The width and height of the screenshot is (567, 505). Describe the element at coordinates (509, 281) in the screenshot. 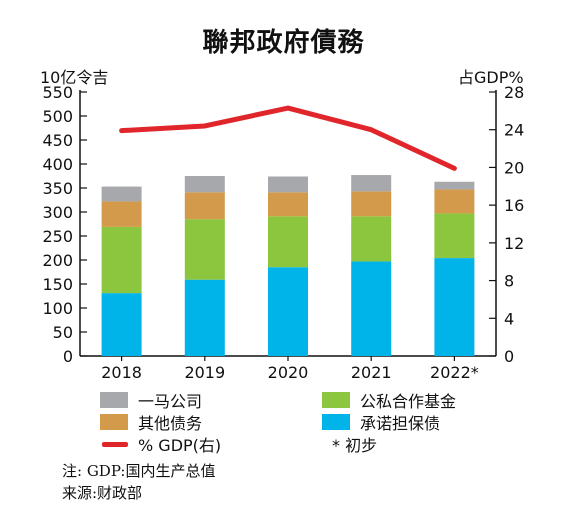

I see `right-tick-label: 8` at that location.